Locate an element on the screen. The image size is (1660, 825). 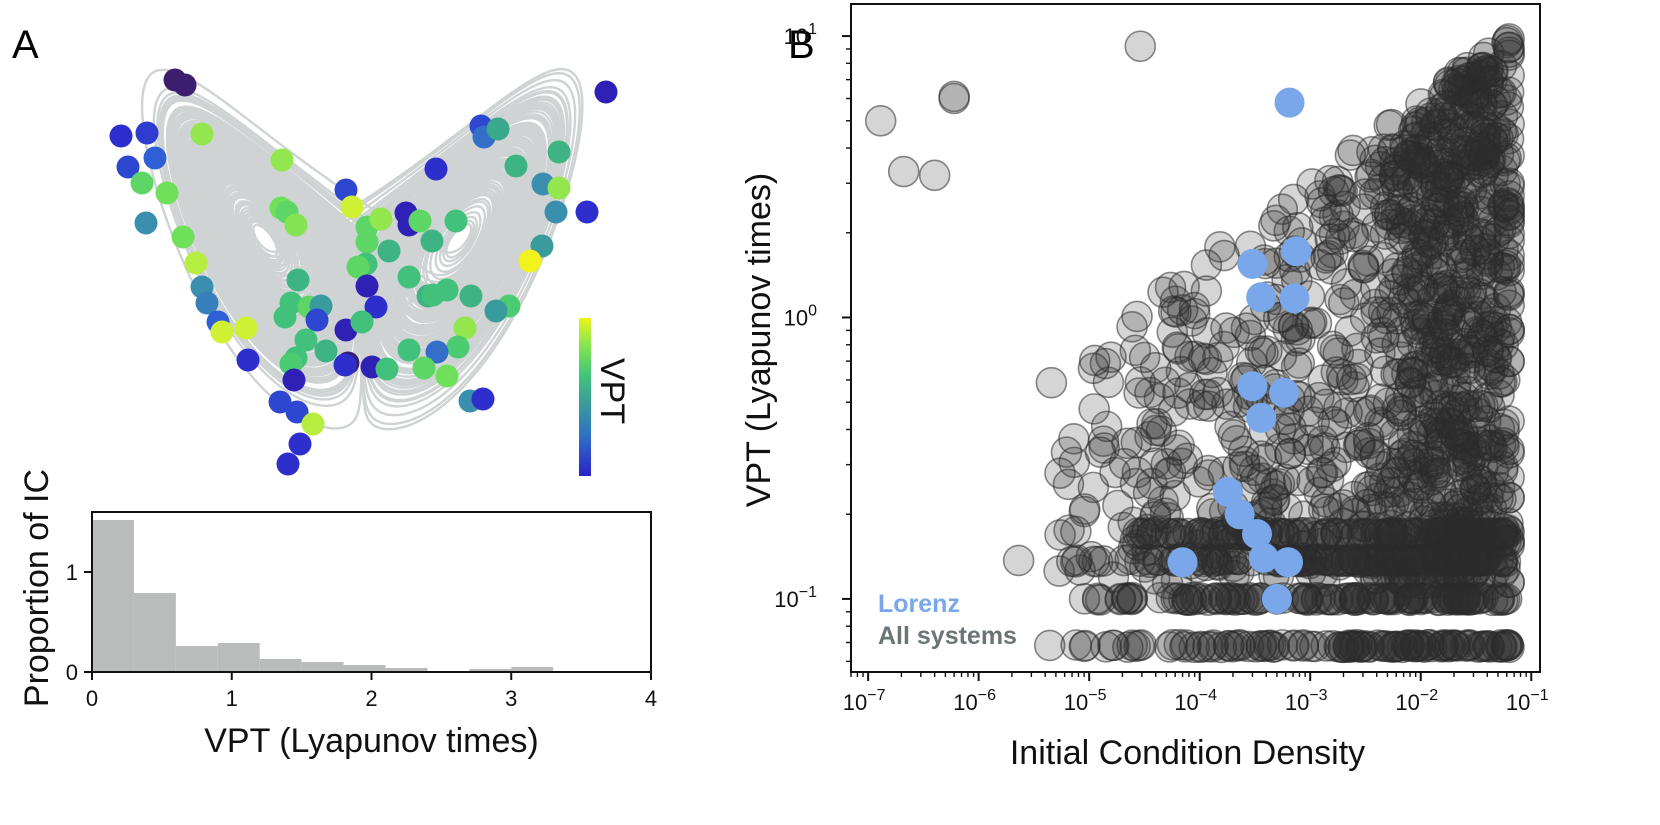
histogram-x-tick-label: 1 is located at coordinates (232, 698).